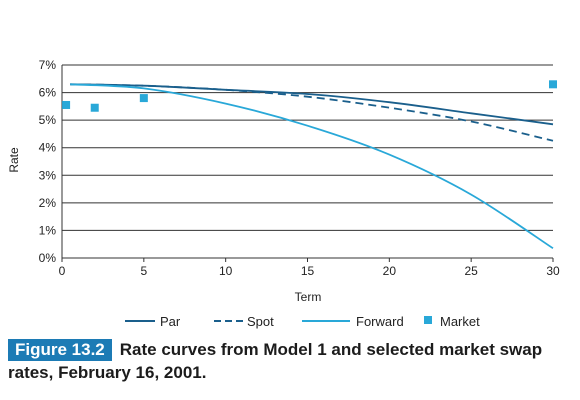  Describe the element at coordinates (14, 160) in the screenshot. I see `y-axis-title: Rate` at that location.